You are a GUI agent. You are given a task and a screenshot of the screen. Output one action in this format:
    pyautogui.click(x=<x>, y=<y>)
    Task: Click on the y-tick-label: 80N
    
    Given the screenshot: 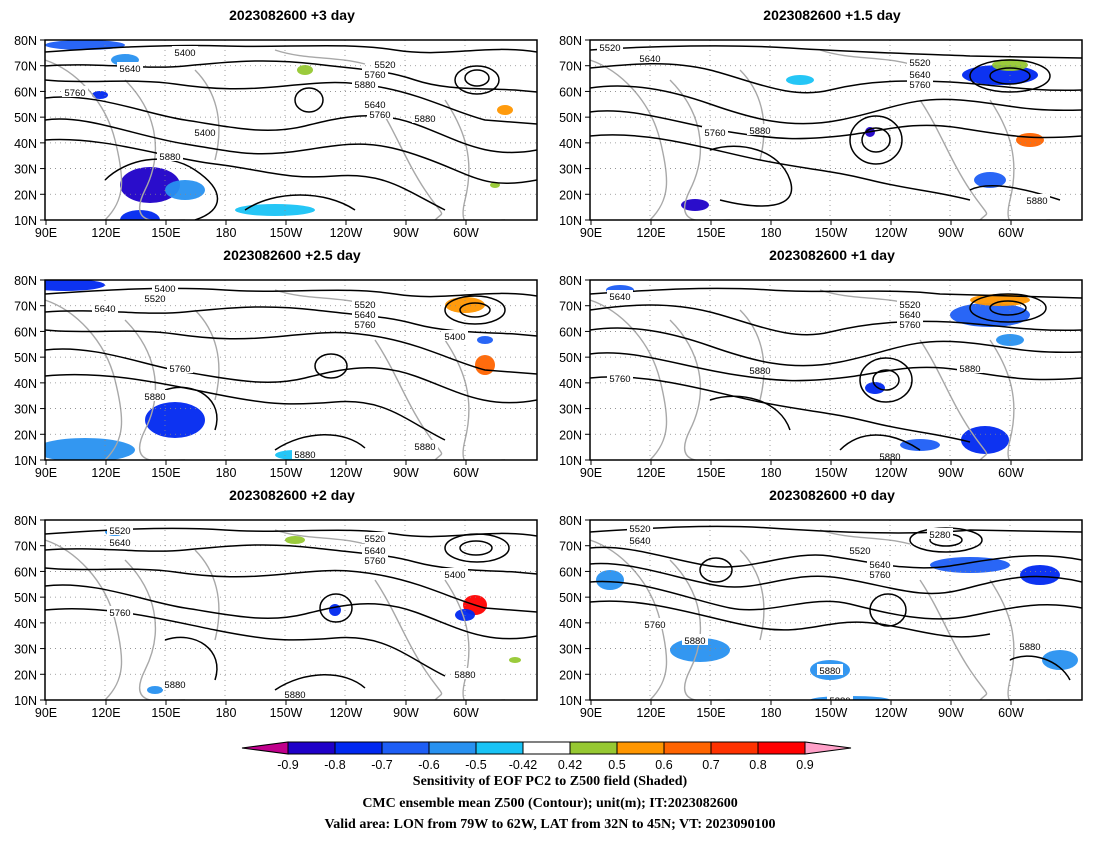 What is the action you would take?
    pyautogui.click(x=570, y=41)
    